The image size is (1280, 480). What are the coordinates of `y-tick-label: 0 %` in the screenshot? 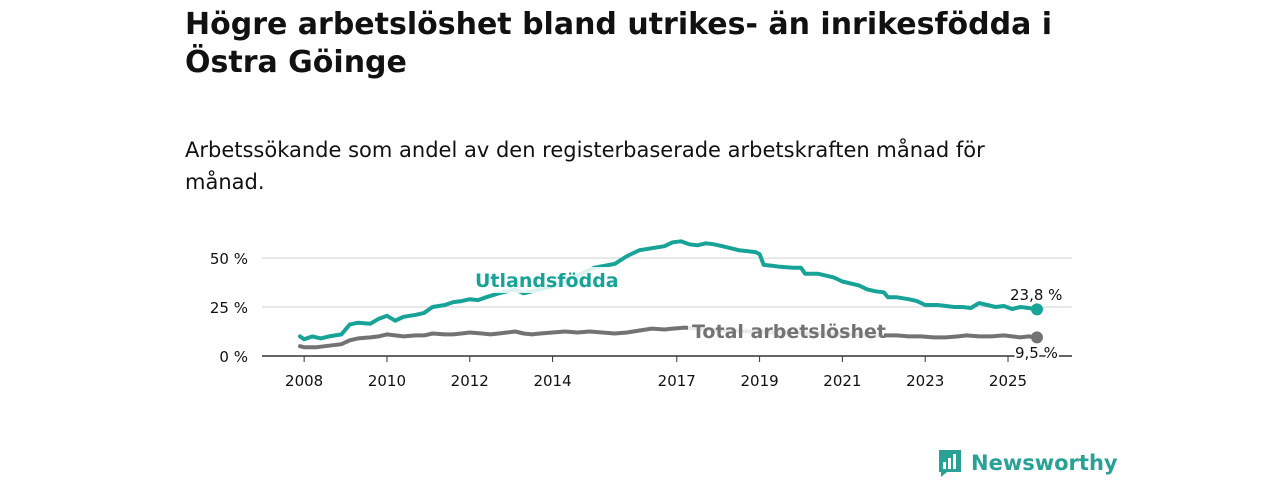 It's located at (233, 357).